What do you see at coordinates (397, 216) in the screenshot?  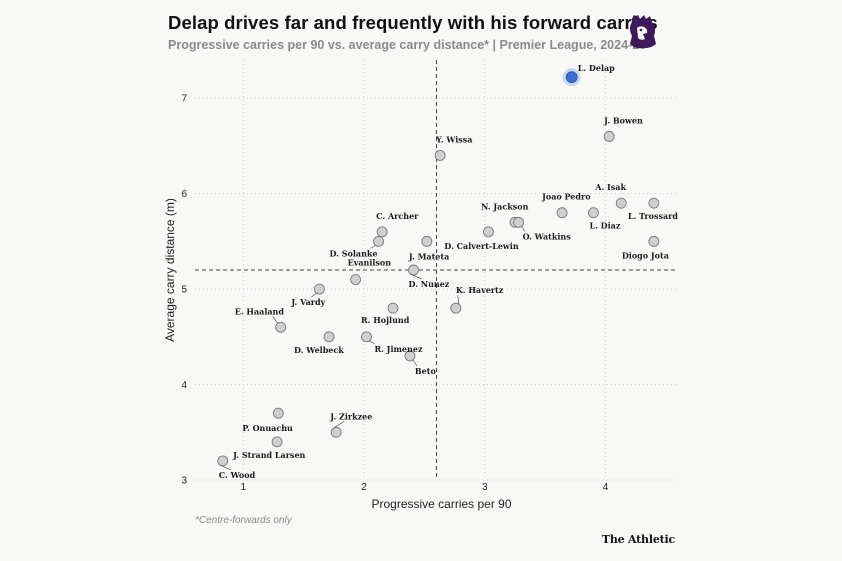 I see `point-label: C. Archer` at bounding box center [397, 216].